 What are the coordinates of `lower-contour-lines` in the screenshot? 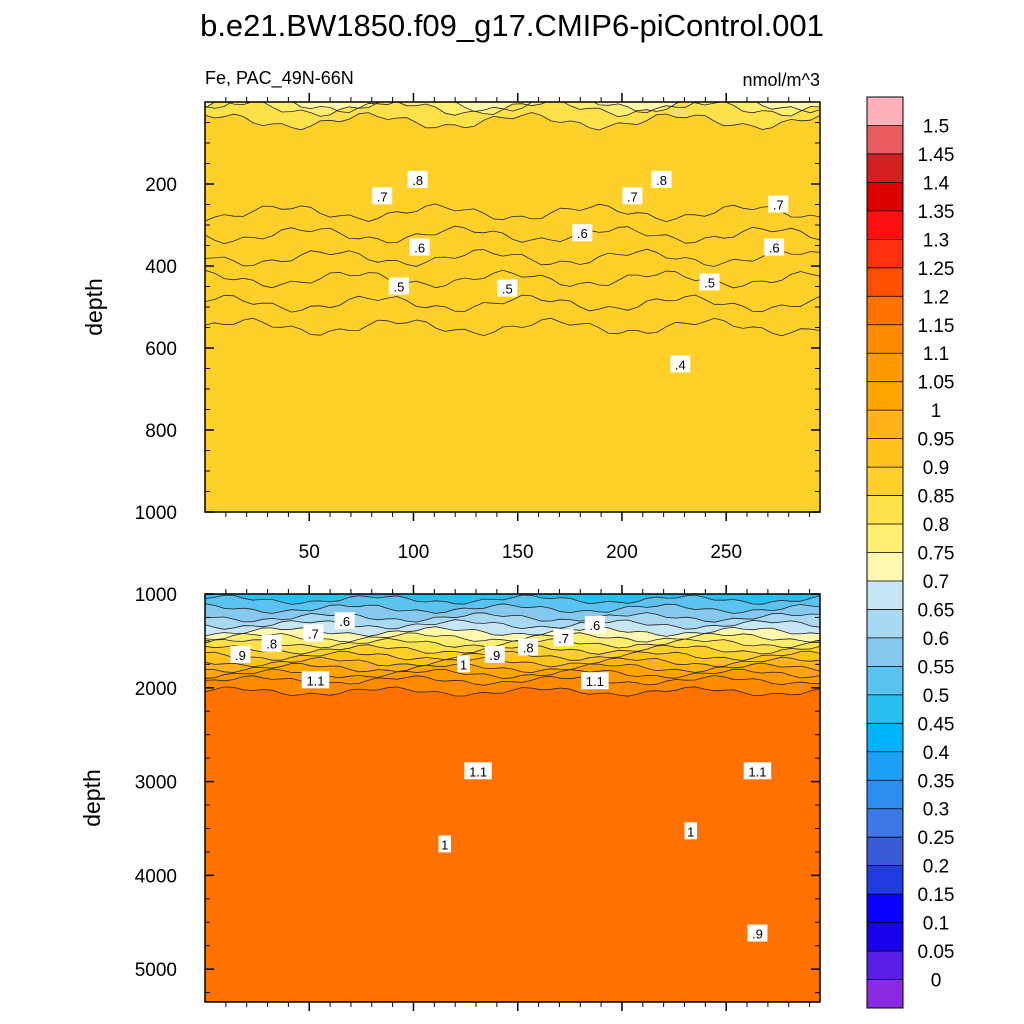 It's located at (512, 645).